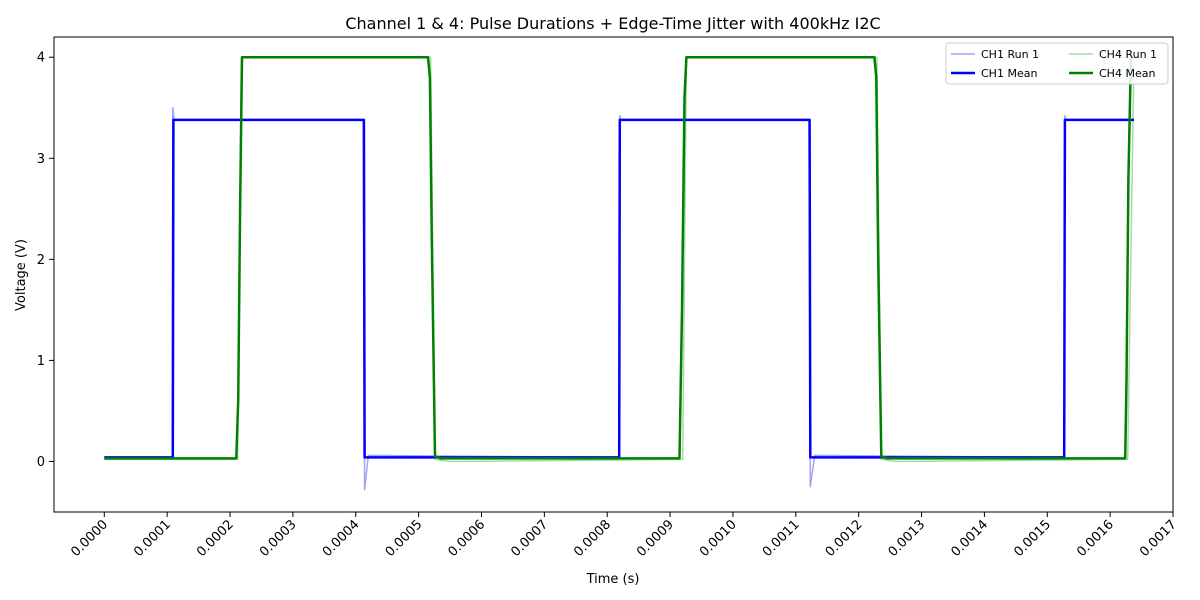 This screenshot has width=1200, height=600. I want to click on y-tick-label: 2, so click(41, 260).